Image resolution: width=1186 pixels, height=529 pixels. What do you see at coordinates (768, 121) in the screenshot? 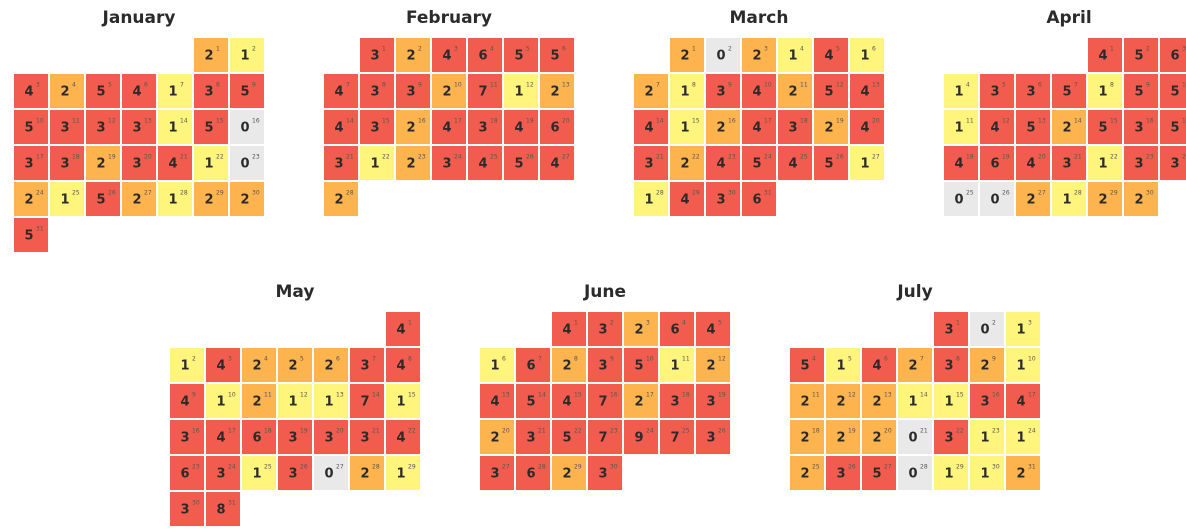
I see `day-number: 17` at bounding box center [768, 121].